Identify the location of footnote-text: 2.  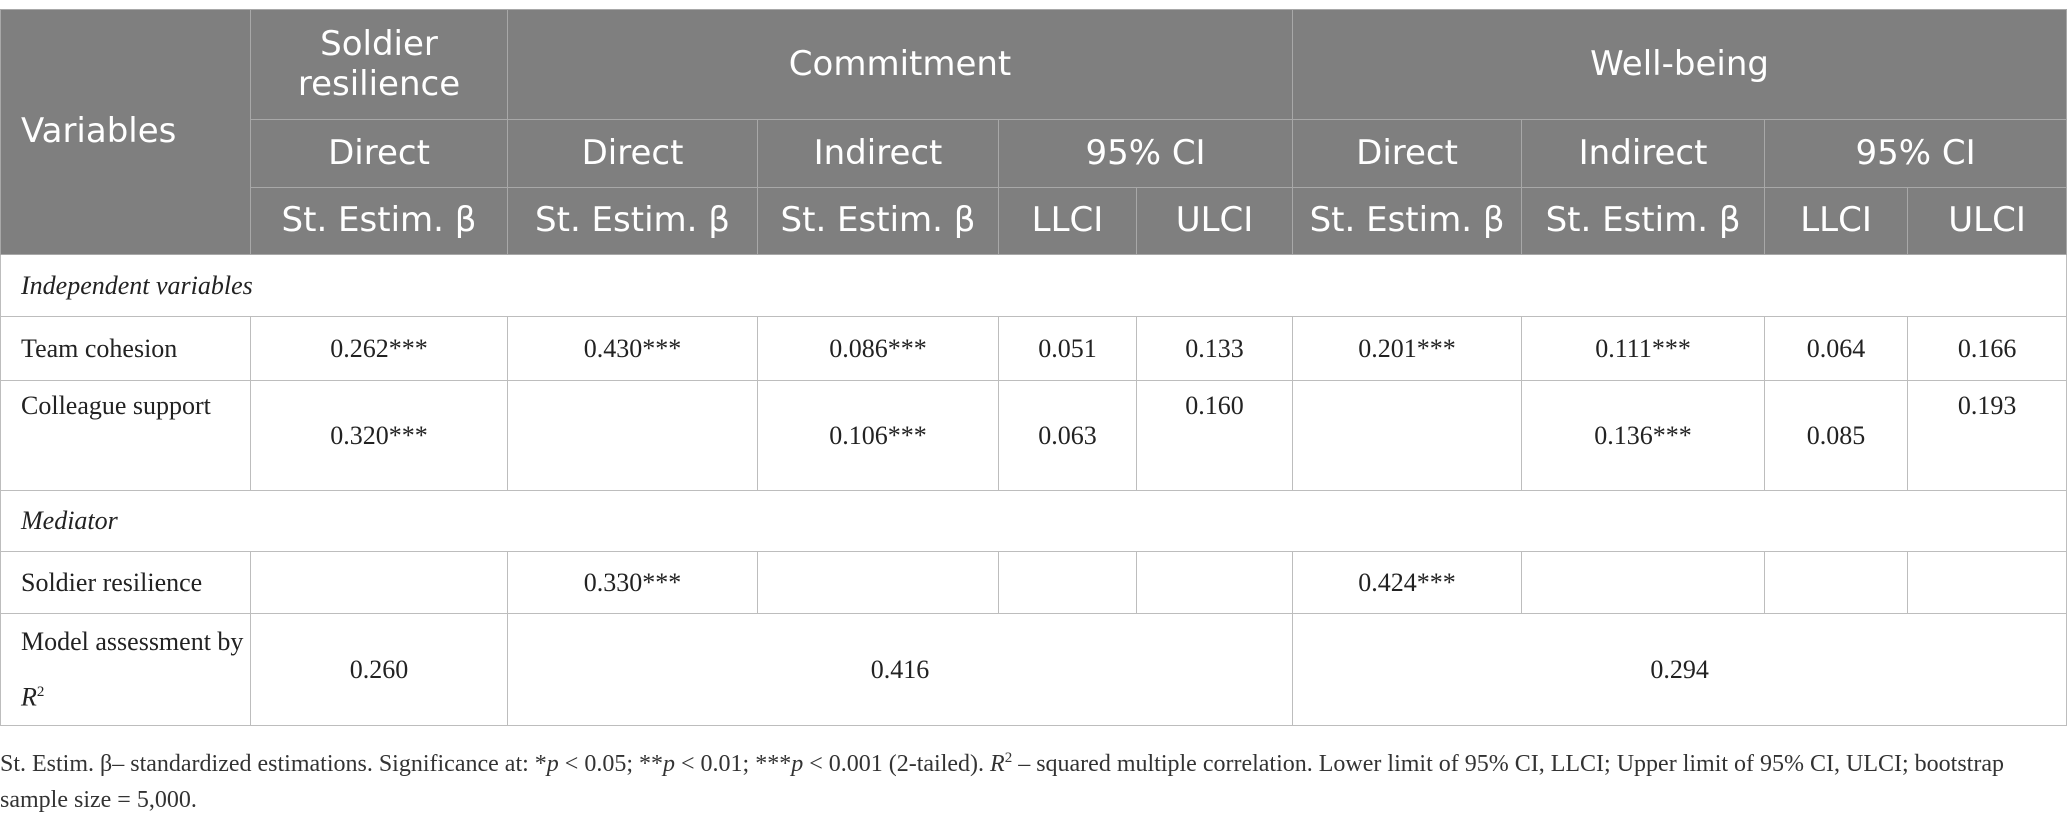
(1008, 758).